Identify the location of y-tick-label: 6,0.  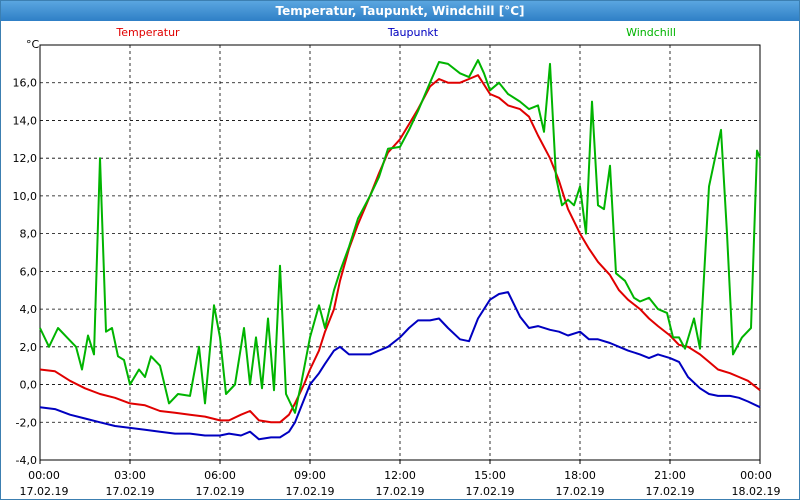
(29, 271).